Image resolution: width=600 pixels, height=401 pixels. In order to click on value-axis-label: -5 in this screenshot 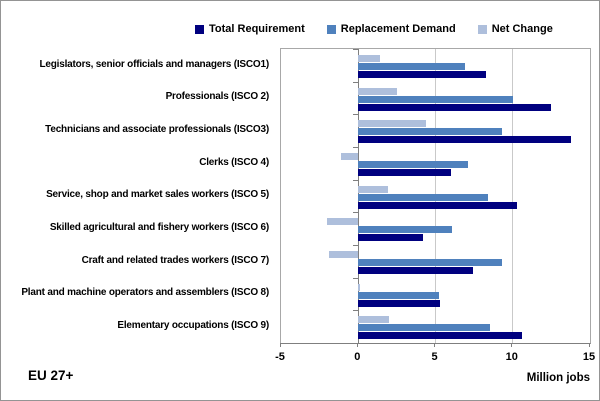, I will do `click(280, 357)`.